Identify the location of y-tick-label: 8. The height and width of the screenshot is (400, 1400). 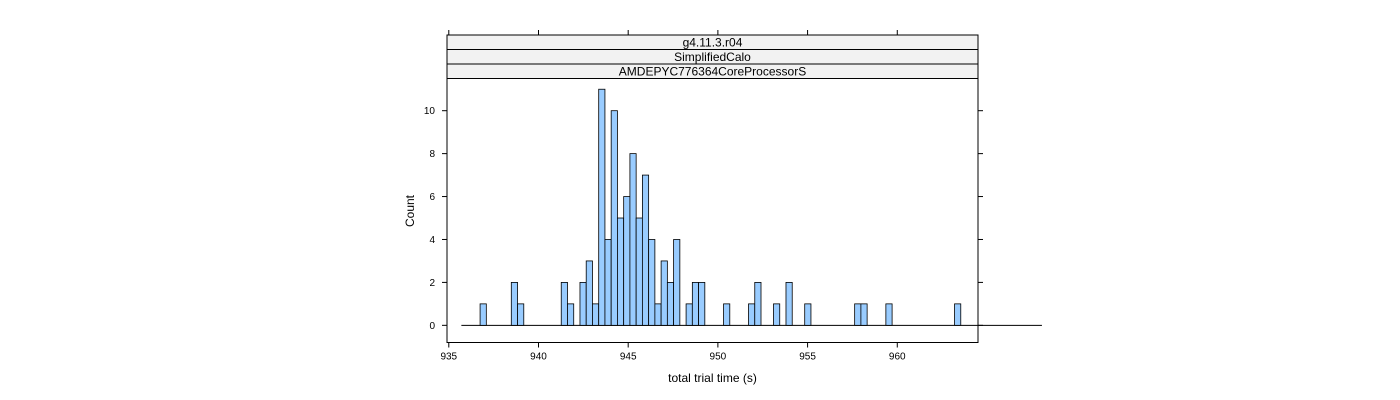
(432, 154).